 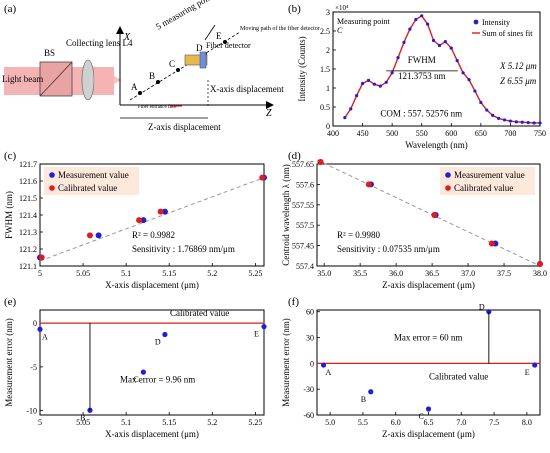 What do you see at coordinates (481, 133) in the screenshot?
I see `x-tick-label: 650` at bounding box center [481, 133].